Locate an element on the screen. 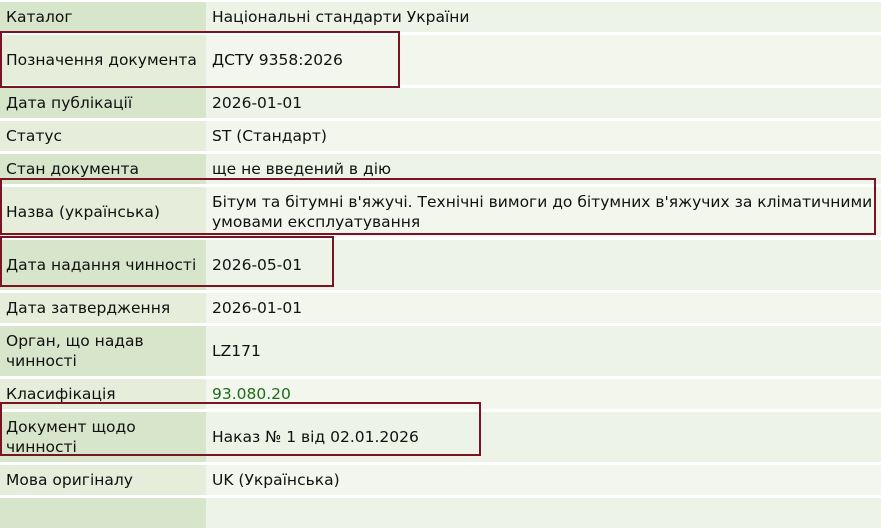  row-designation: Позначення документа ДСТУ 9358:2026 is located at coordinates (440, 60).